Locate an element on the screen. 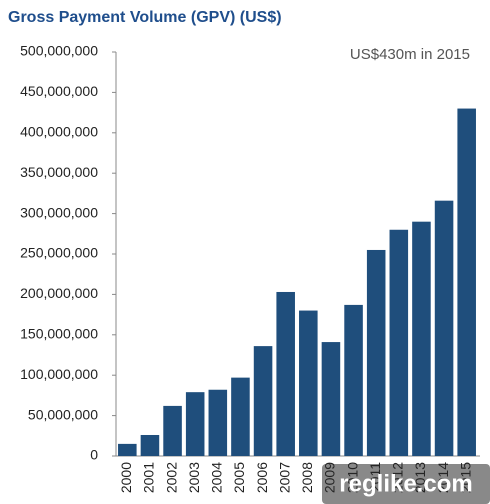 The height and width of the screenshot is (504, 490). y-tick-label: 50,000,000 is located at coordinates (63, 414).